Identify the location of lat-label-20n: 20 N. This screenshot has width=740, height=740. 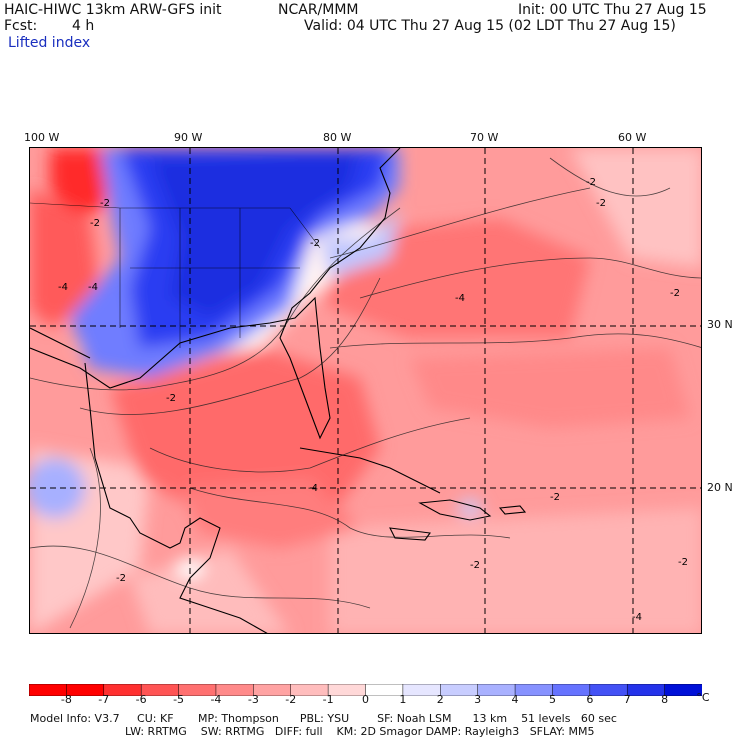
(720, 487).